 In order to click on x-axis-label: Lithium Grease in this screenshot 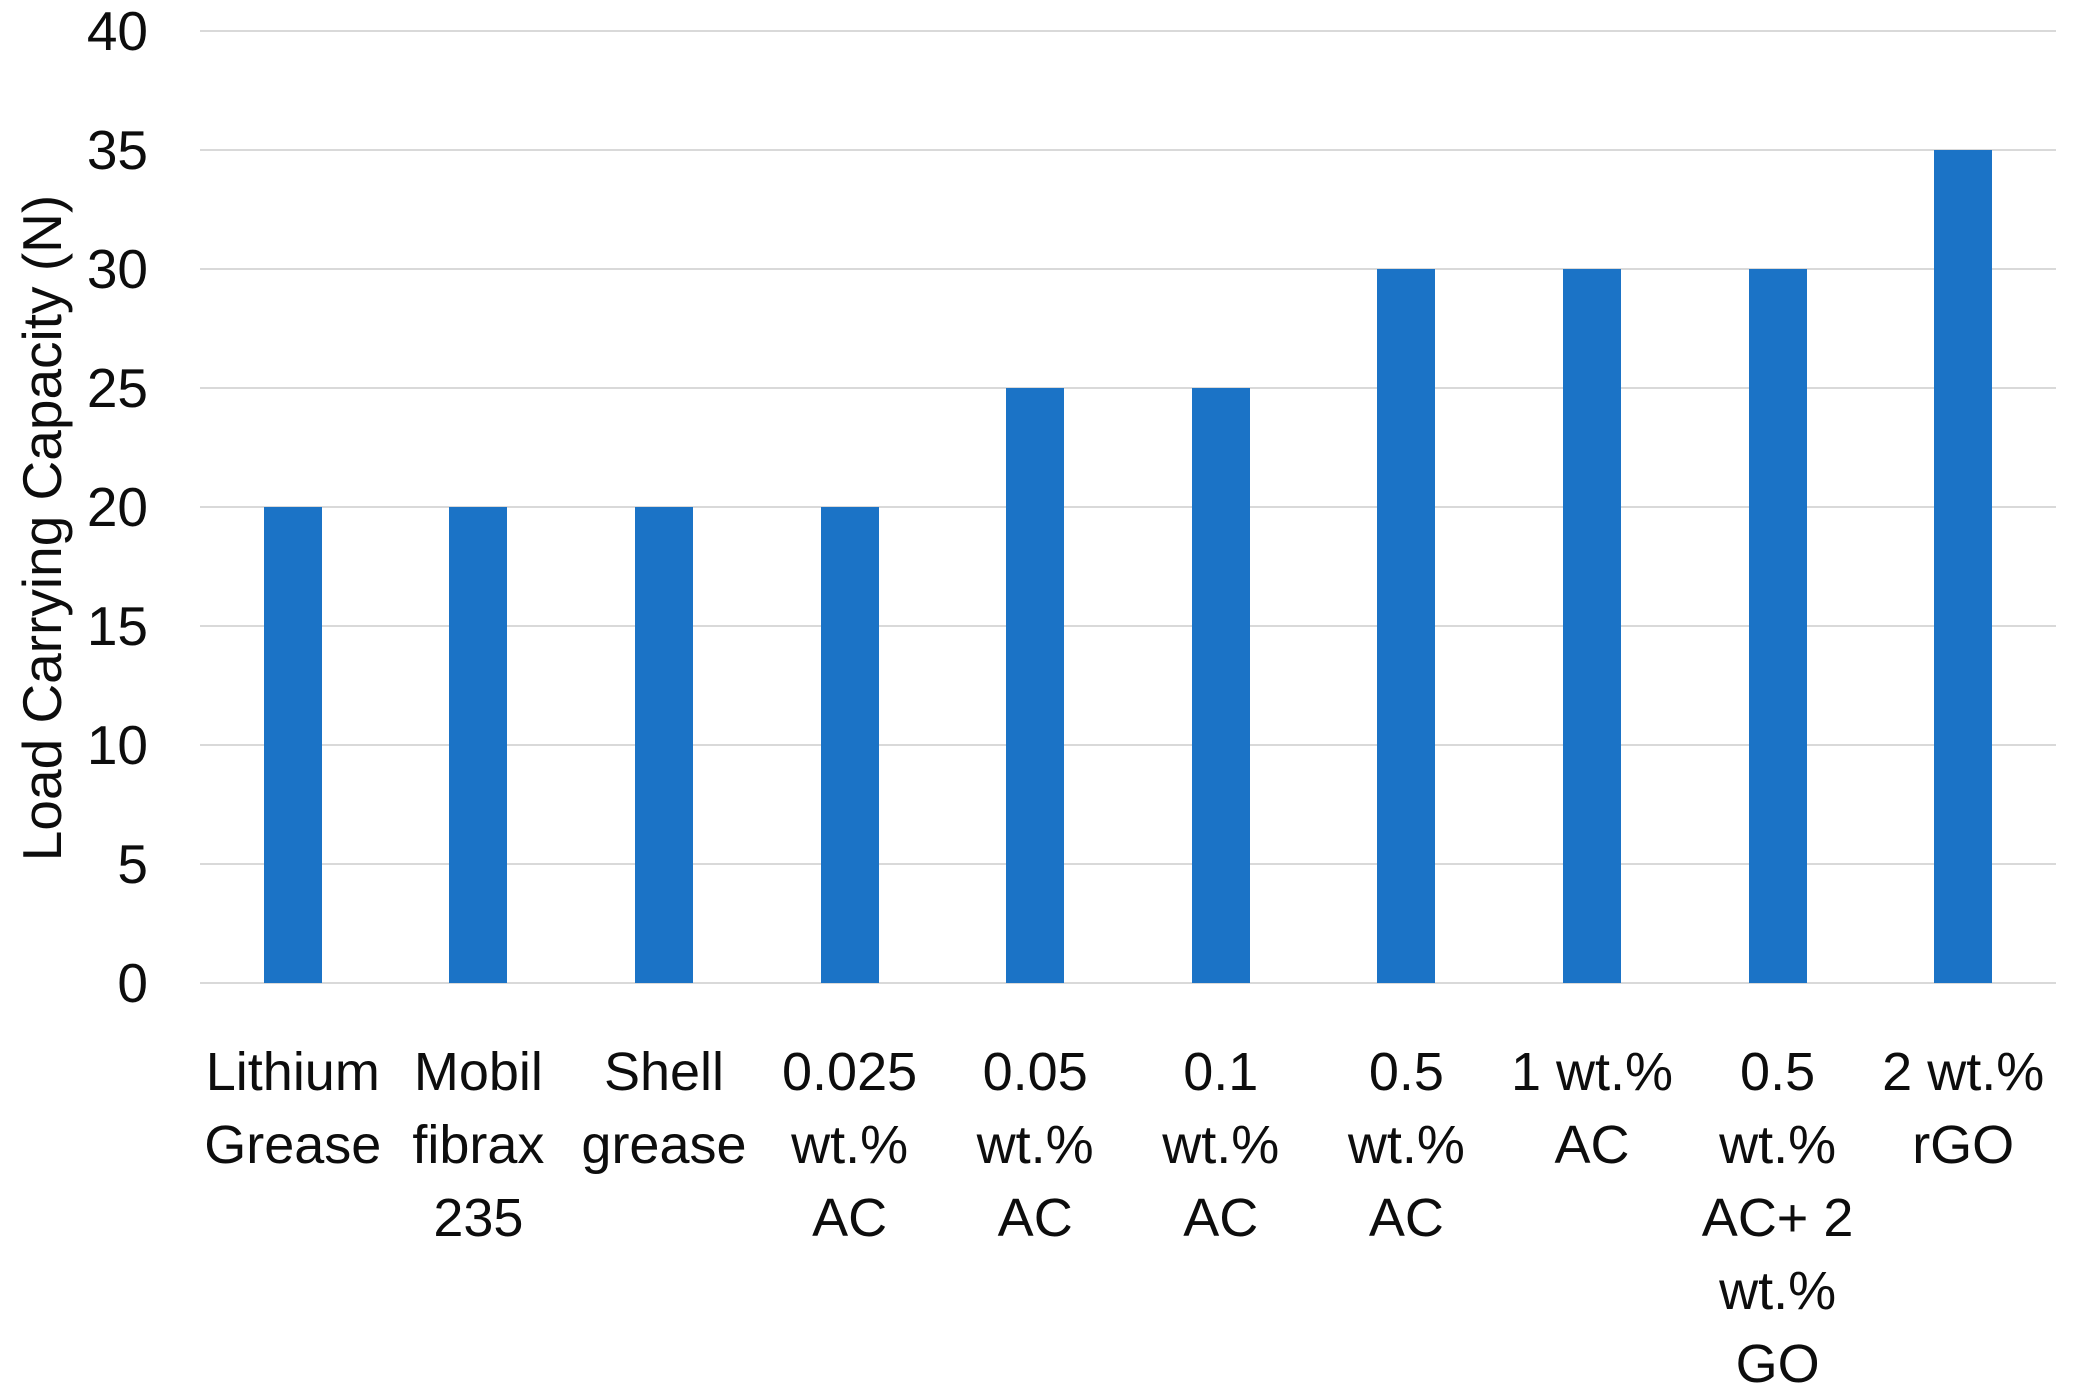, I will do `click(293, 1108)`.